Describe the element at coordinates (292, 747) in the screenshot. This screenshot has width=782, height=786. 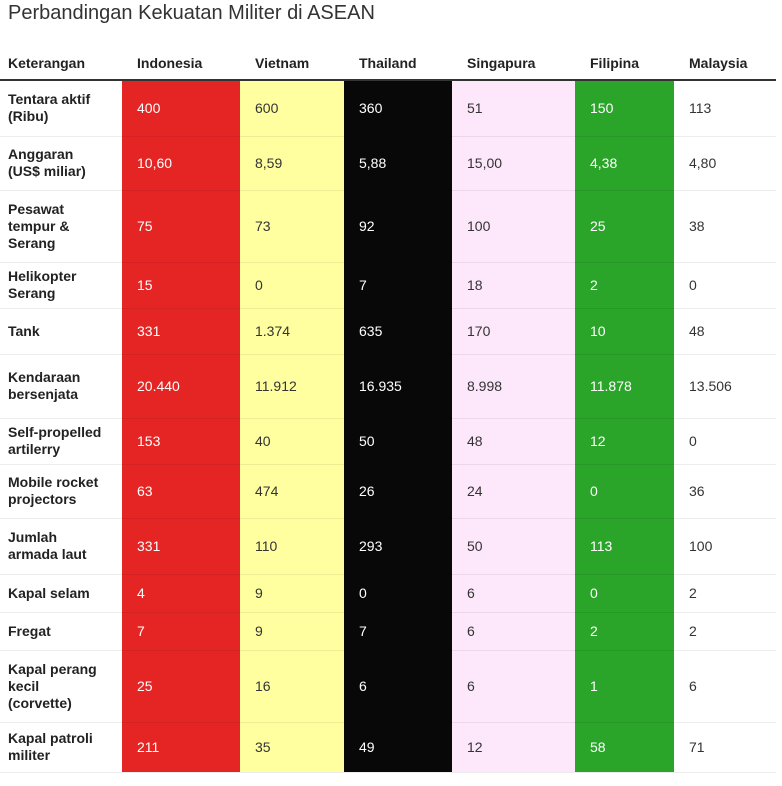
I see `cell-vietnam: 35` at that location.